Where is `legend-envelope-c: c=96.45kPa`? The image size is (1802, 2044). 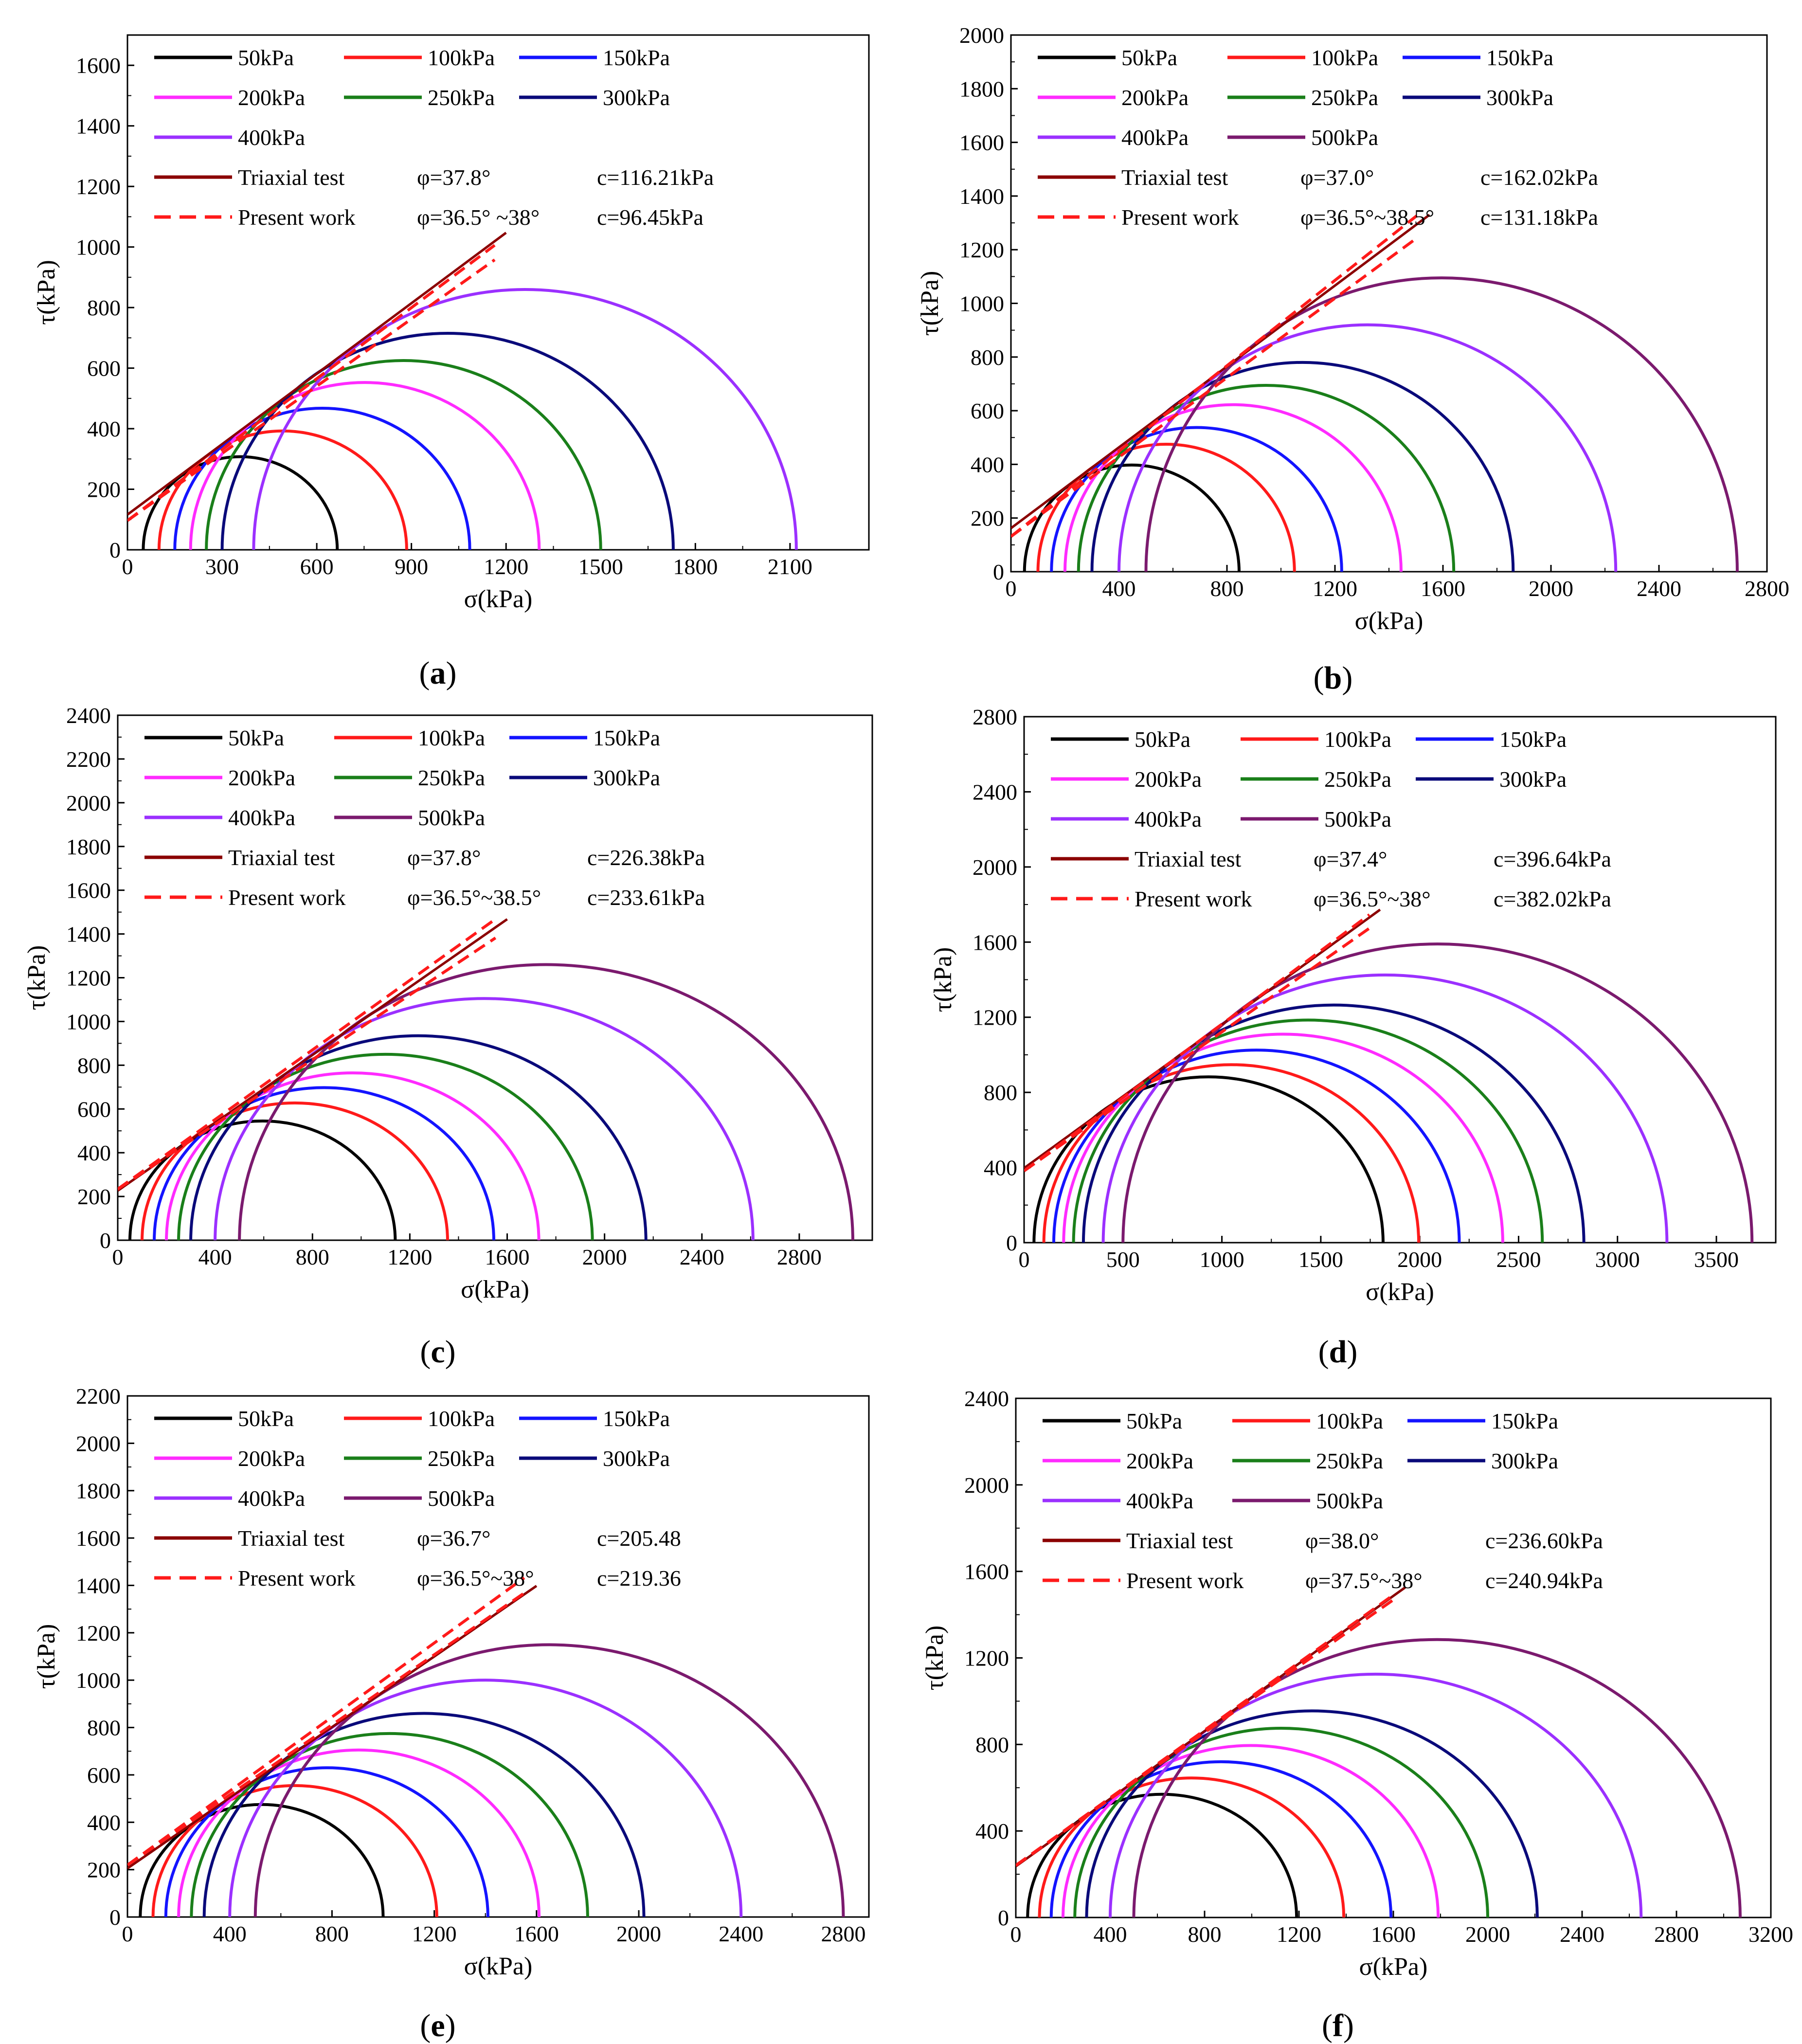
legend-envelope-c: c=96.45kPa is located at coordinates (650, 218).